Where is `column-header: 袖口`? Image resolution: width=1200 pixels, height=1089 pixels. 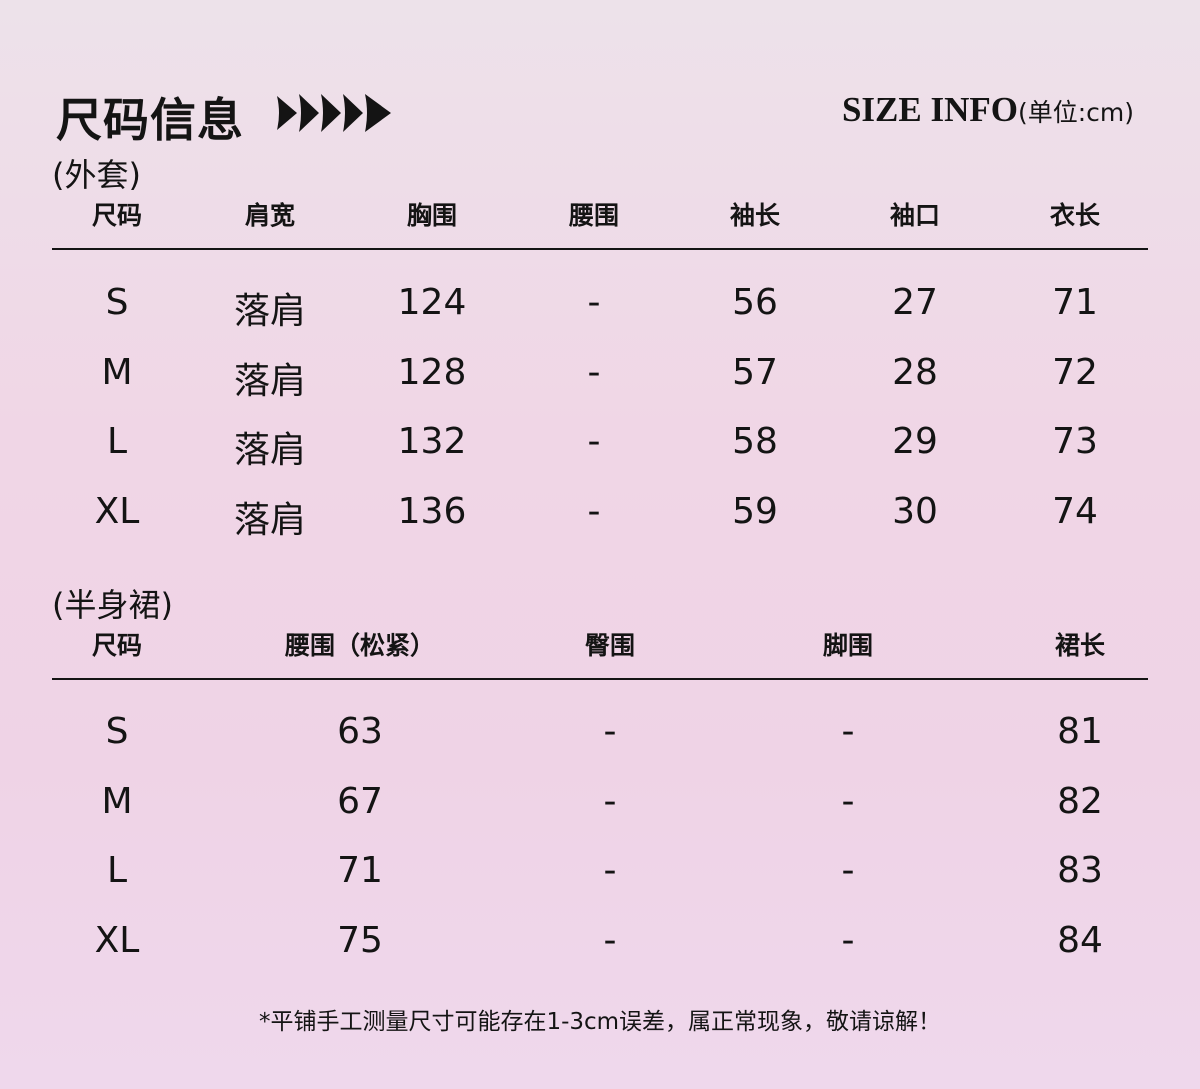 column-header: 袖口 is located at coordinates (915, 215).